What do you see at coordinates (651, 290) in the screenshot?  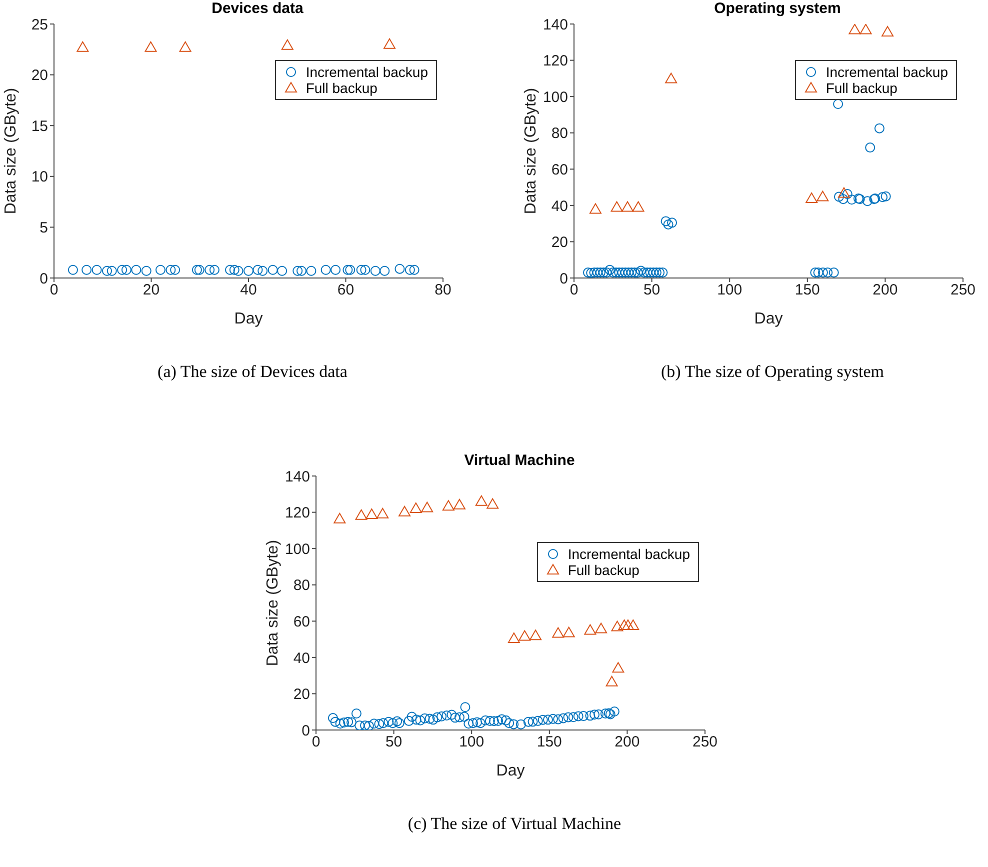 I see `x-tick-label: 50` at bounding box center [651, 290].